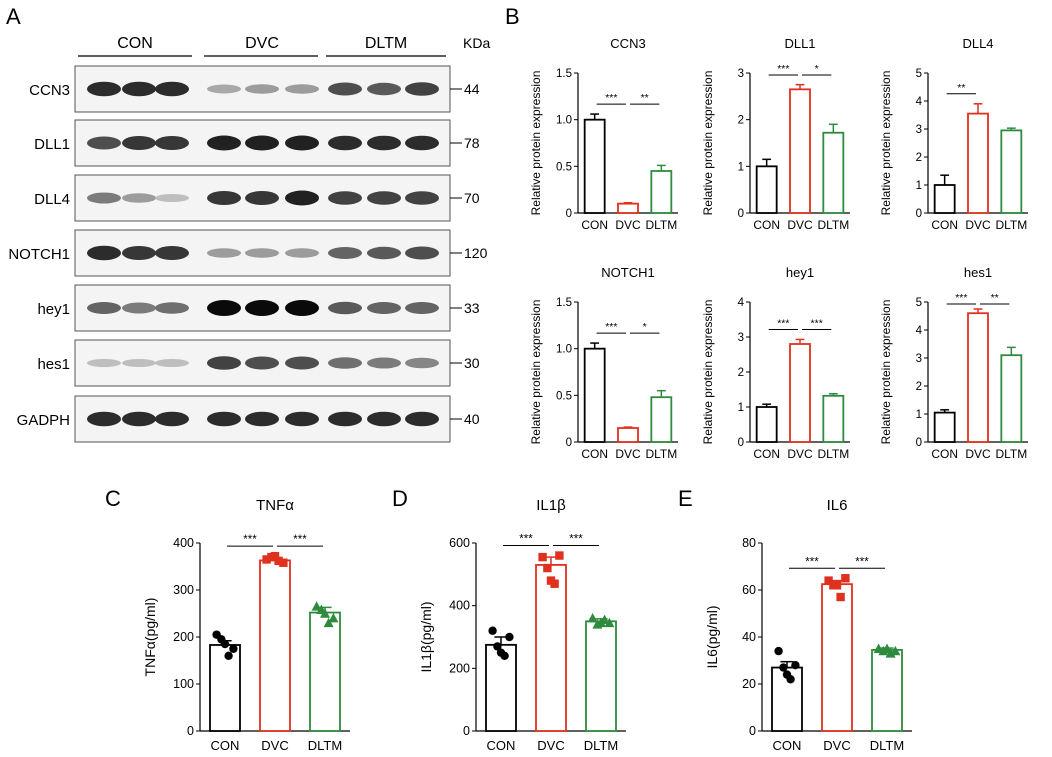 The image size is (1052, 757). What do you see at coordinates (685, 498) in the screenshot?
I see `panel-label-e: E` at bounding box center [685, 498].